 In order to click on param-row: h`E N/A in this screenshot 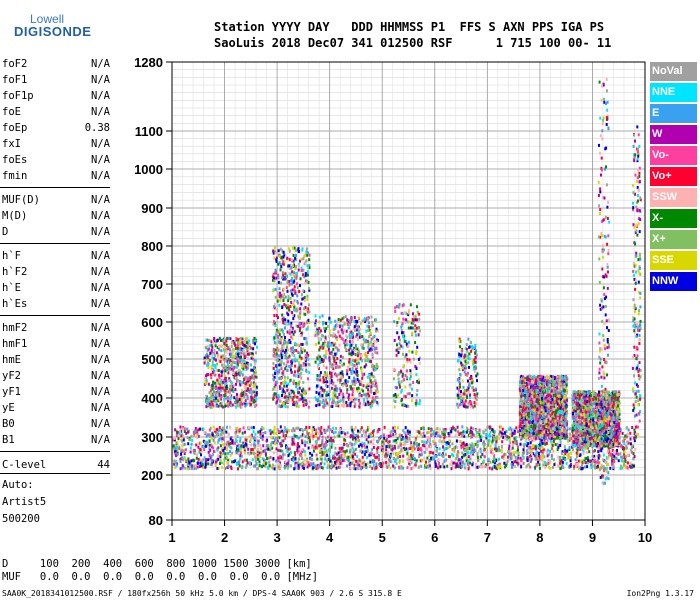, I will do `click(56, 290)`.